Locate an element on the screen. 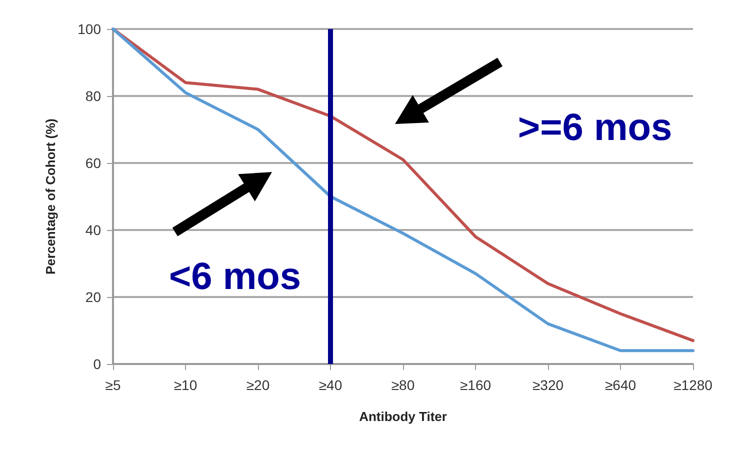  x-tick-label: ≥40 is located at coordinates (330, 385).